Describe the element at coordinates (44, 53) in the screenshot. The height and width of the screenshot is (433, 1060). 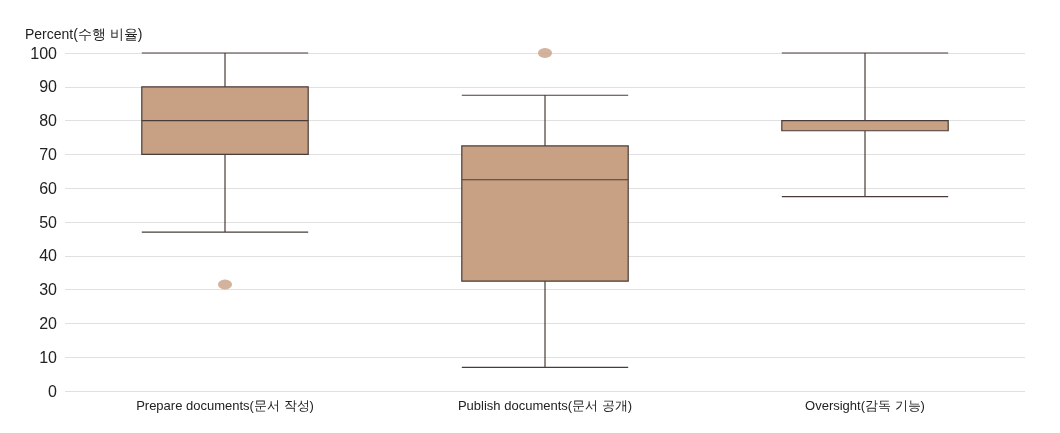
I see `y-tick-label: 100` at that location.